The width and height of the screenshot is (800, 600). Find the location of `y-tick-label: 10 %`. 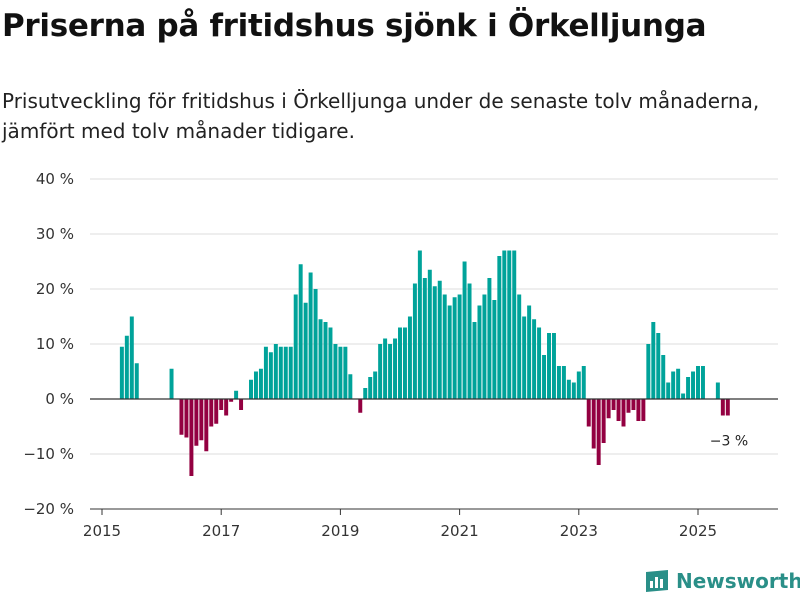

y-tick-label: 10 % is located at coordinates (55, 344).